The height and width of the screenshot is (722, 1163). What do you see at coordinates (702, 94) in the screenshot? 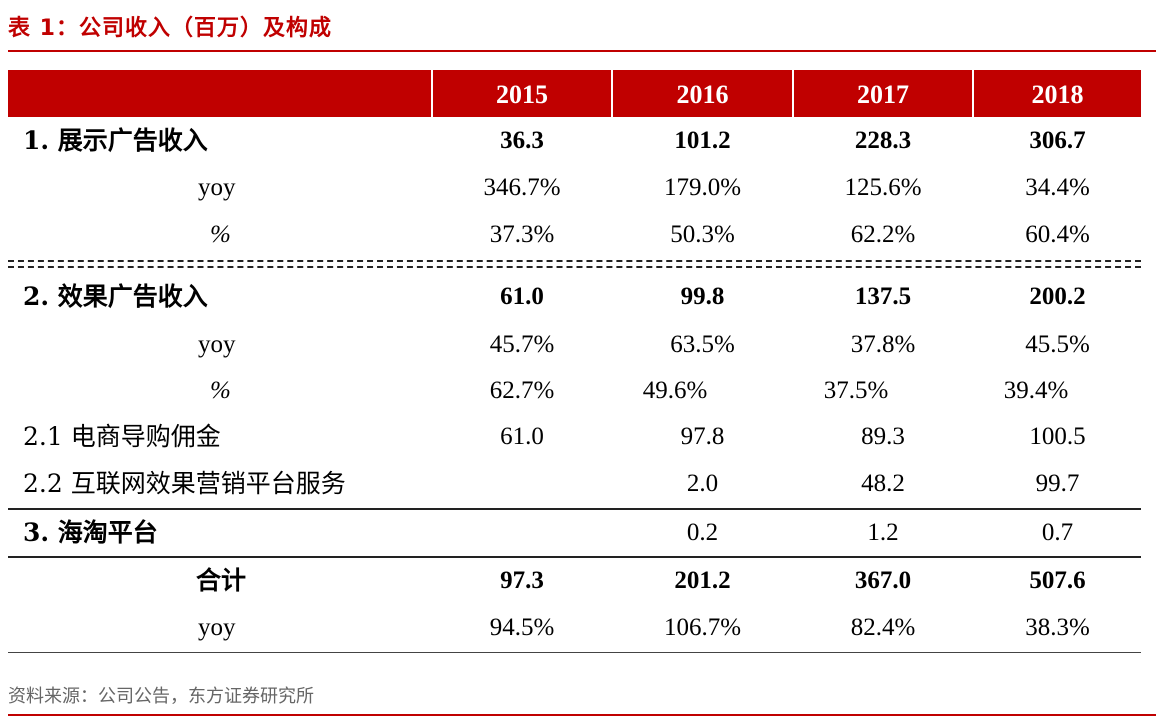
I see `header-year-2016: 2016` at bounding box center [702, 94].